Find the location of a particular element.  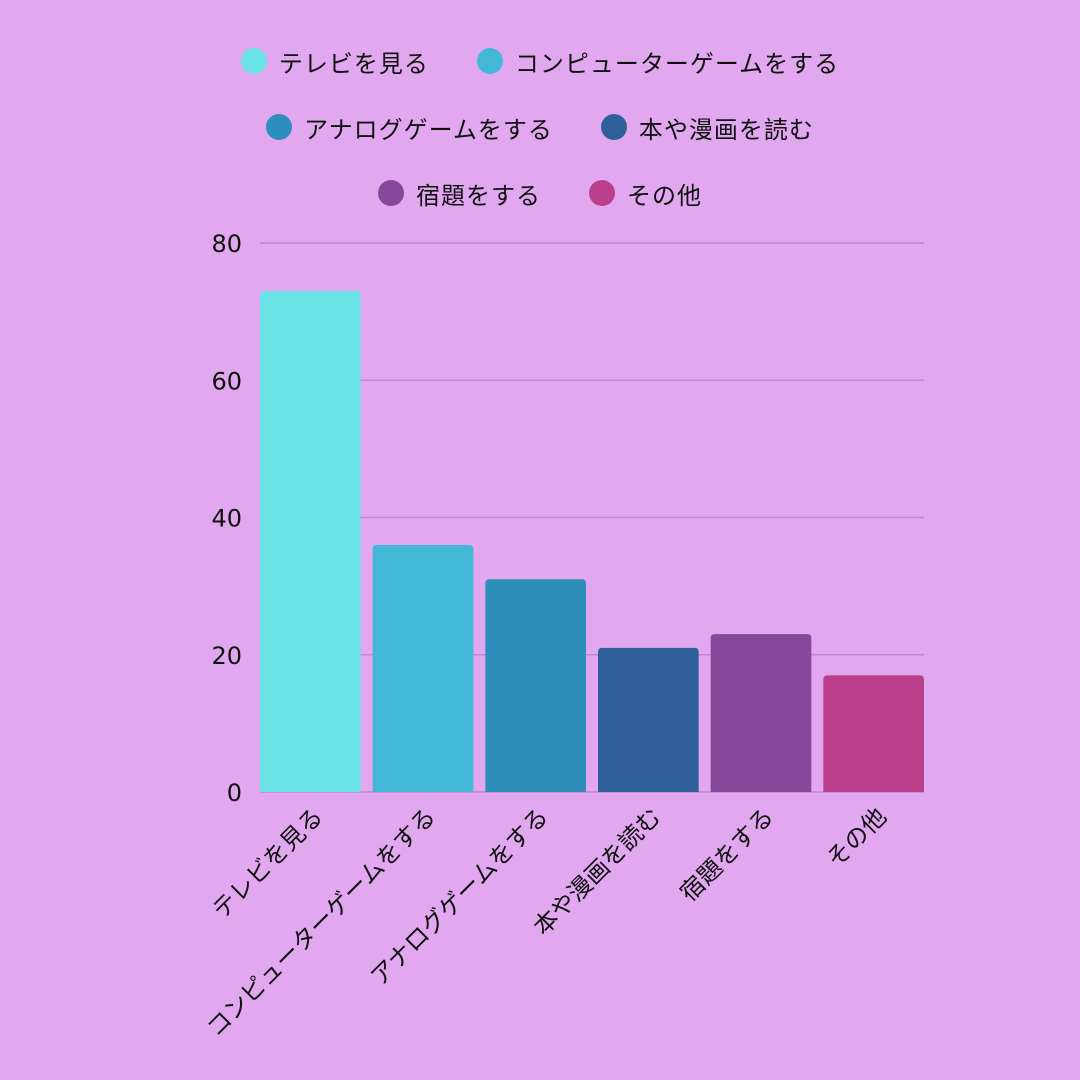

y-tick-label: 40 is located at coordinates (226, 519).